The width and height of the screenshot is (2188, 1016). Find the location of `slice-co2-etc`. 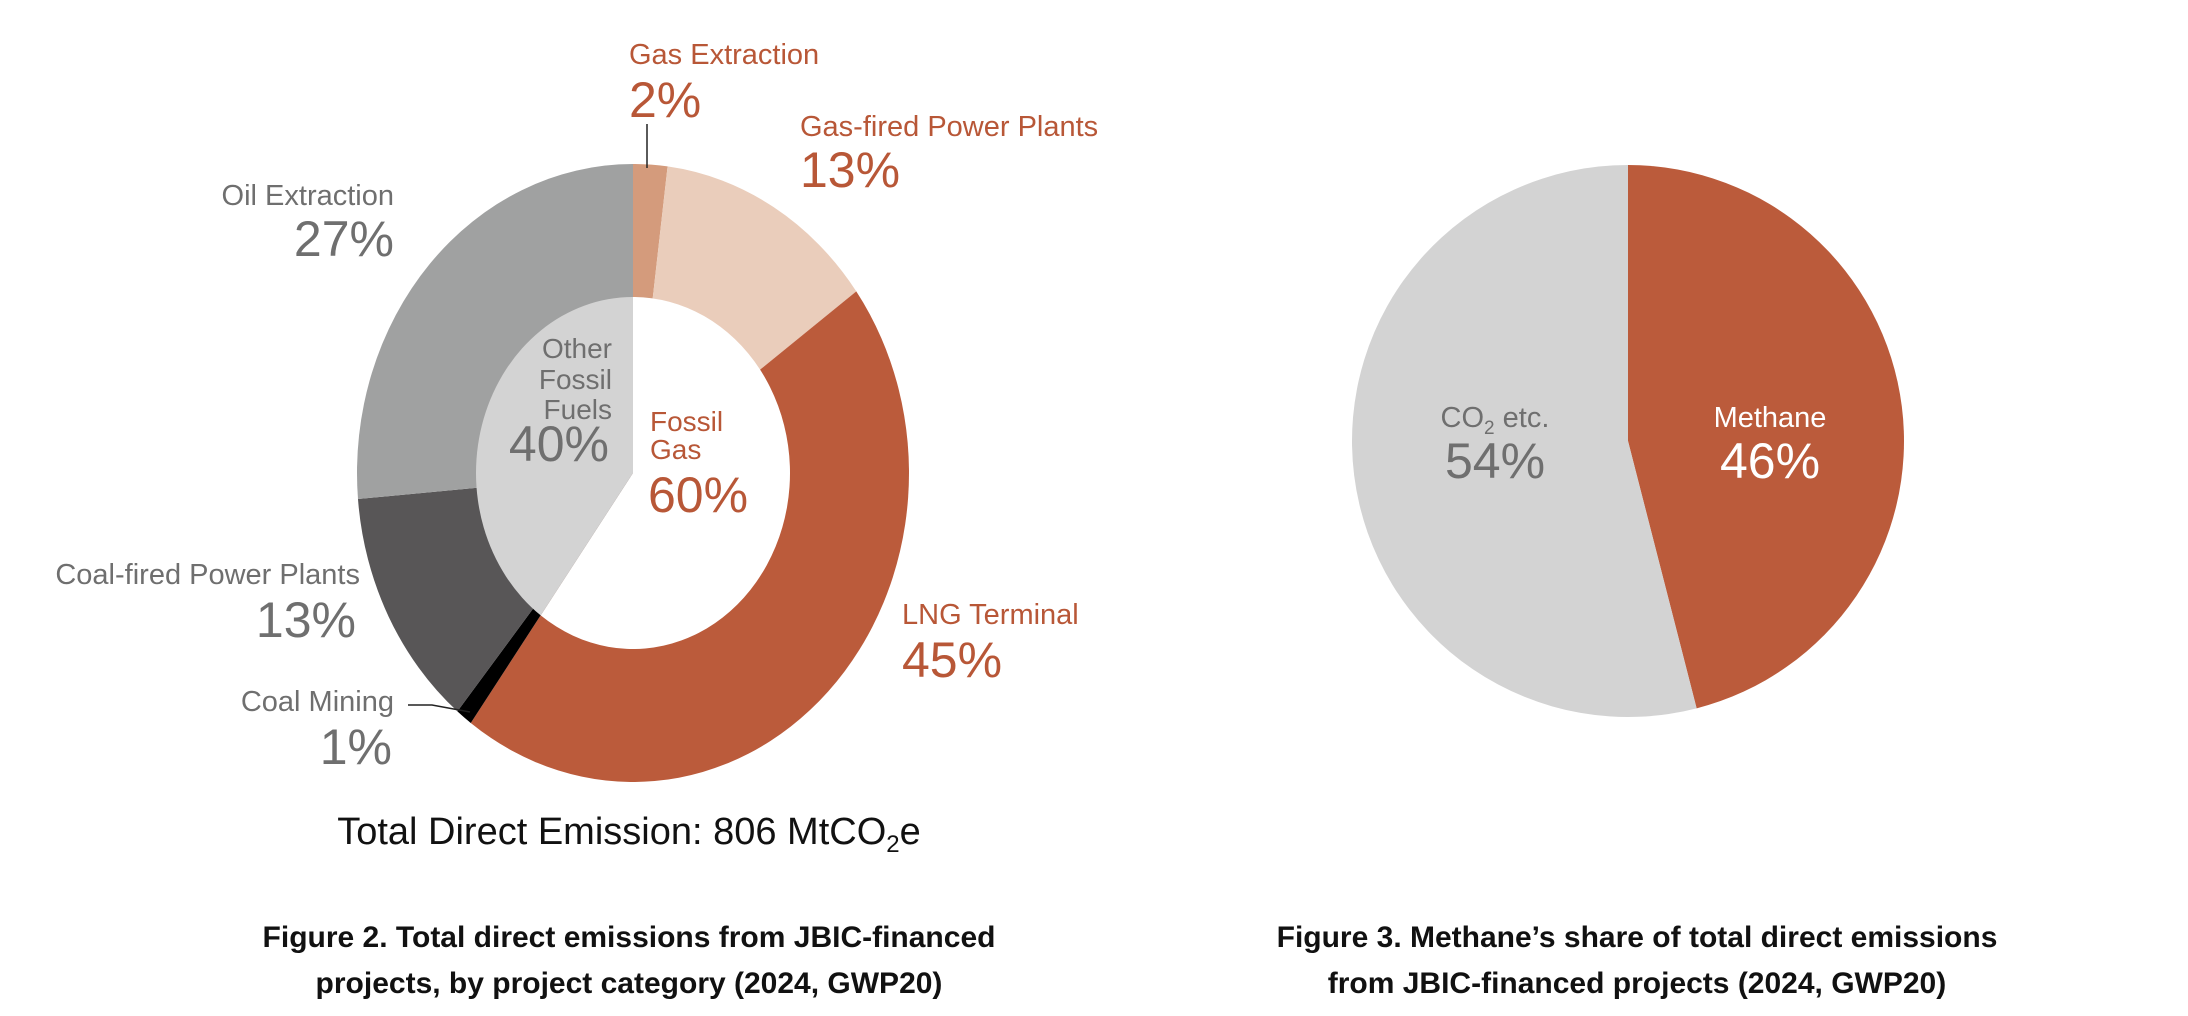

slice-co2-etc is located at coordinates (1524, 441).